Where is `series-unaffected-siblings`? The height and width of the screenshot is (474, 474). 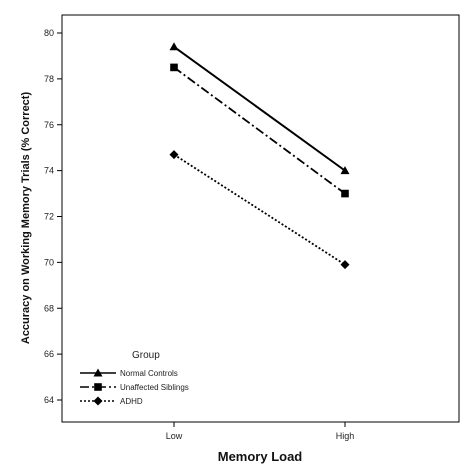
series-unaffected-siblings is located at coordinates (259, 130).